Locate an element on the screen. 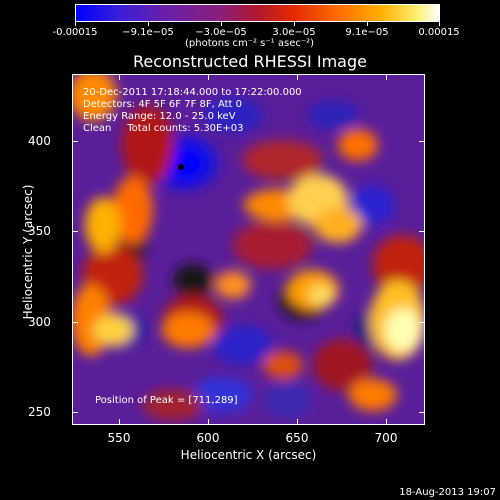  x-tick-label: 550 is located at coordinates (119, 438).